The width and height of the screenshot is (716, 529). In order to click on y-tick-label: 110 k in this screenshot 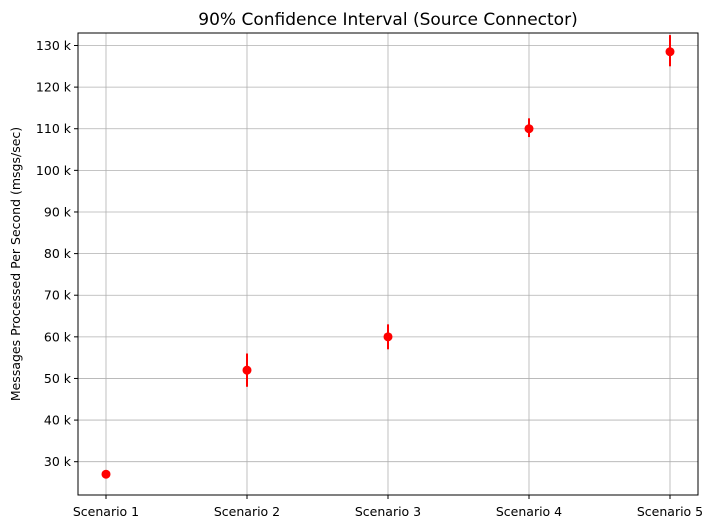, I will do `click(54, 128)`.